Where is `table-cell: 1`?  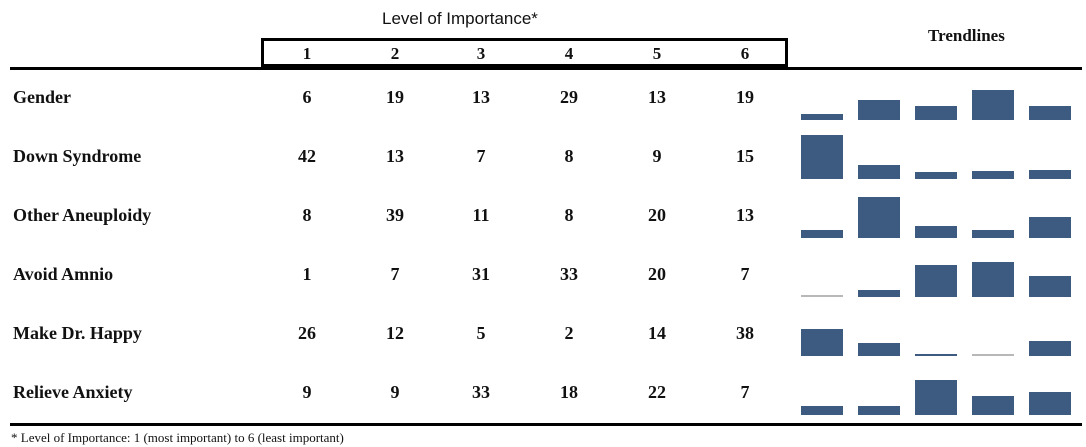
table-cell: 1 is located at coordinates (307, 274).